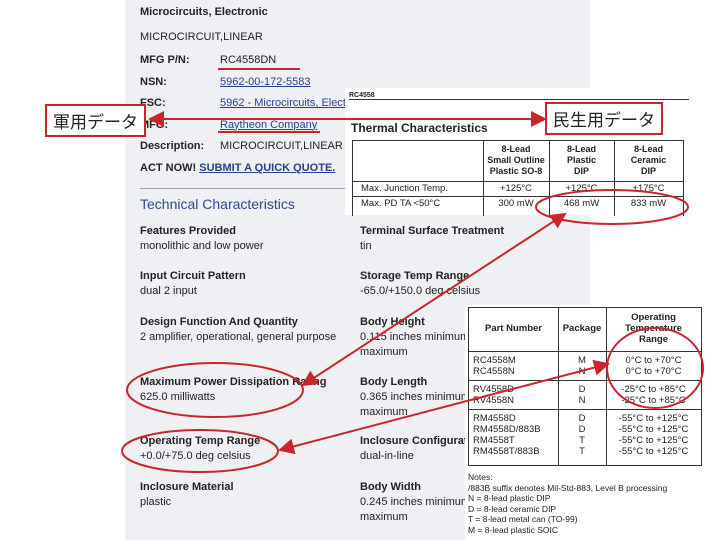 Image resolution: width=720 pixels, height=540 pixels. Describe the element at coordinates (384, 517) in the screenshot. I see `tech-value: maximum` at that location.